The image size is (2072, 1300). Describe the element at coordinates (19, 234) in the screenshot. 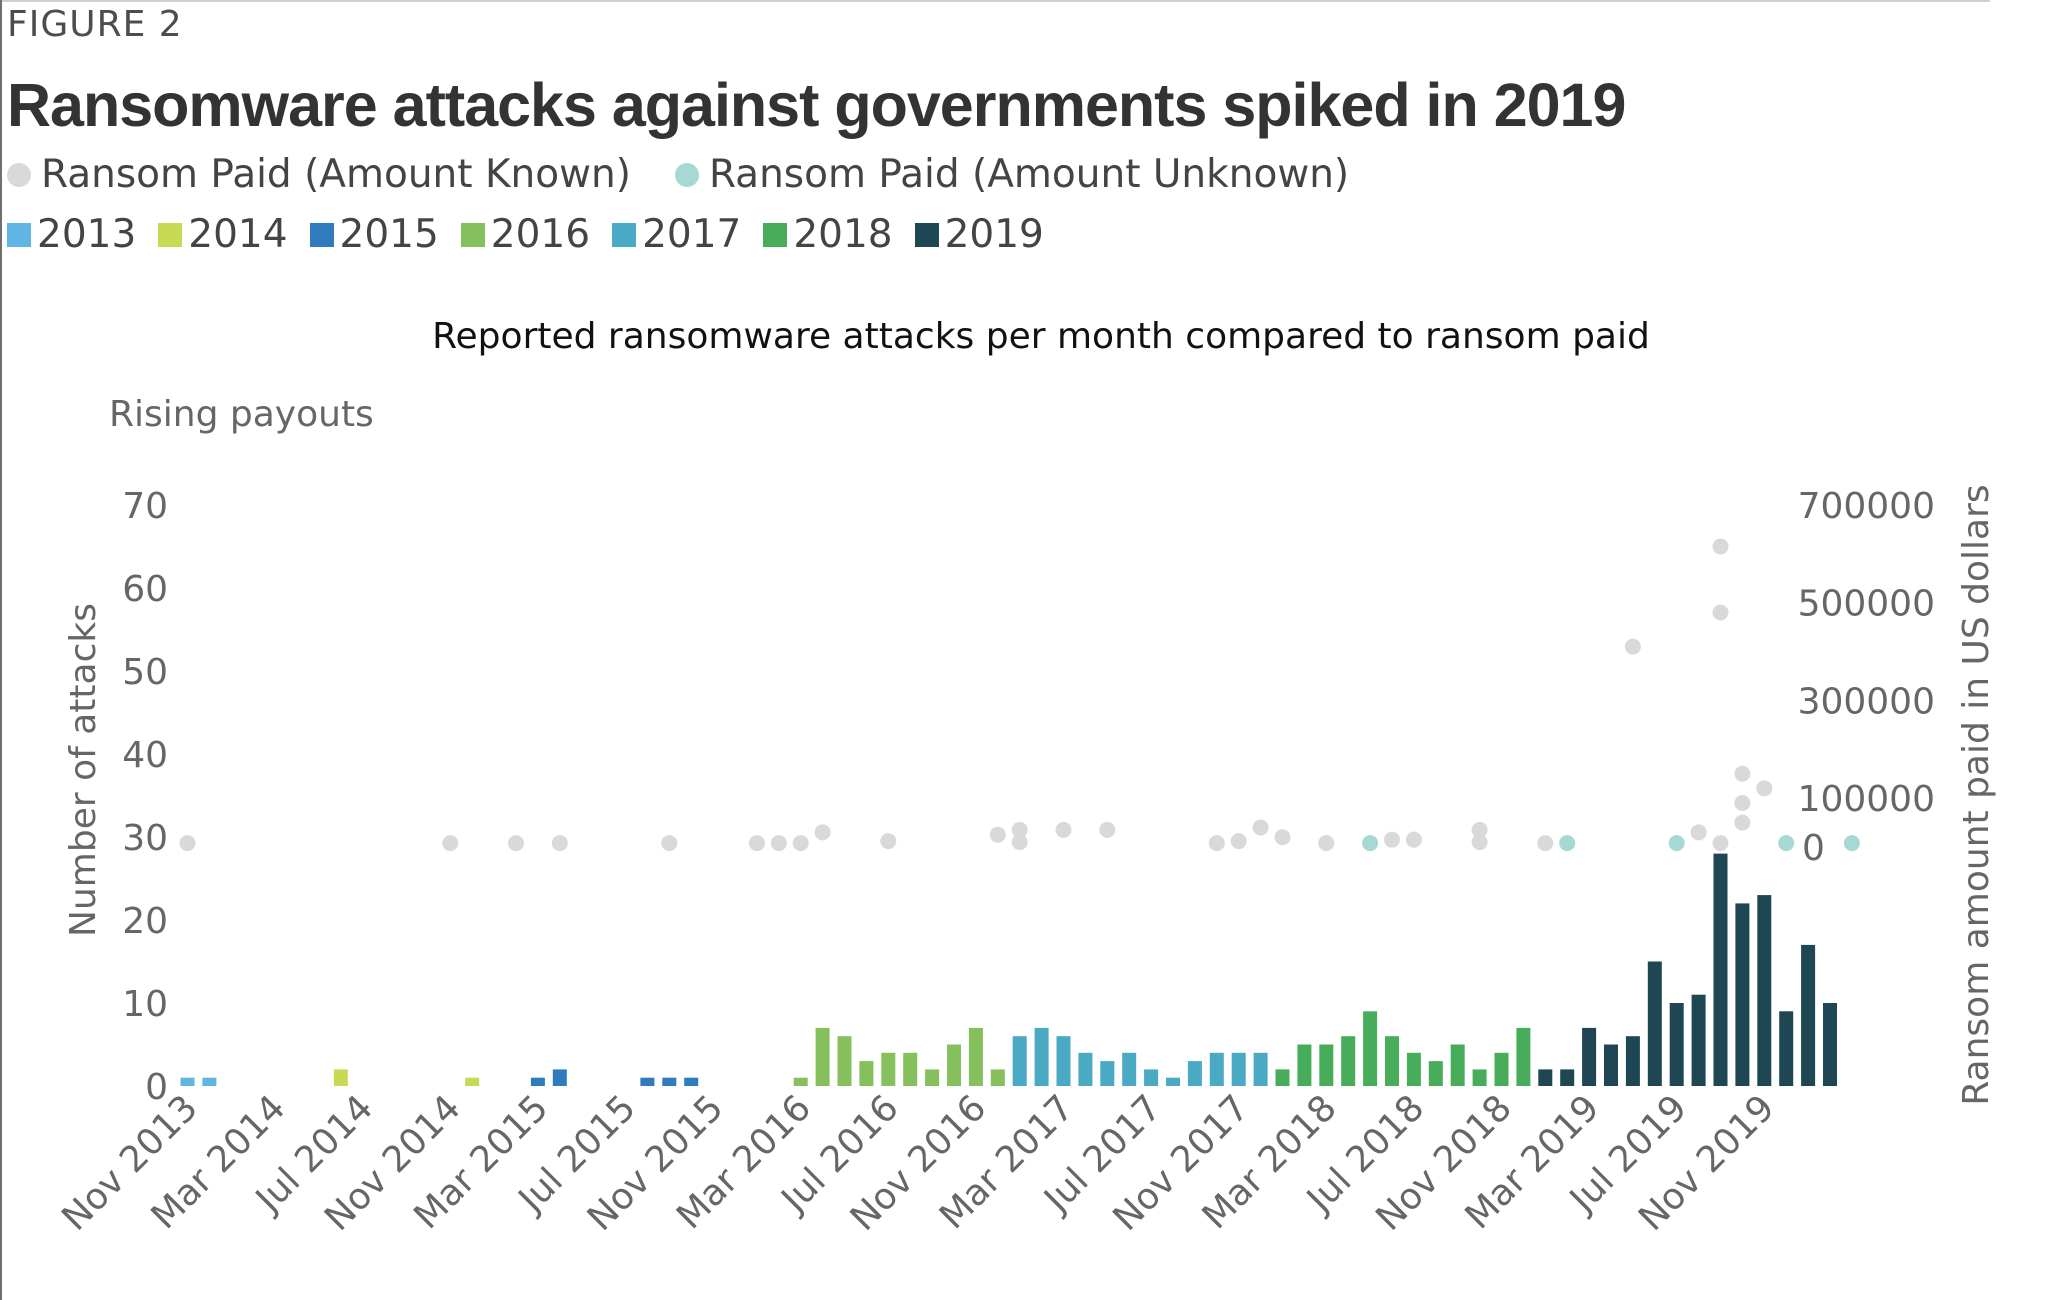

I see `legend-swatch-2013` at that location.